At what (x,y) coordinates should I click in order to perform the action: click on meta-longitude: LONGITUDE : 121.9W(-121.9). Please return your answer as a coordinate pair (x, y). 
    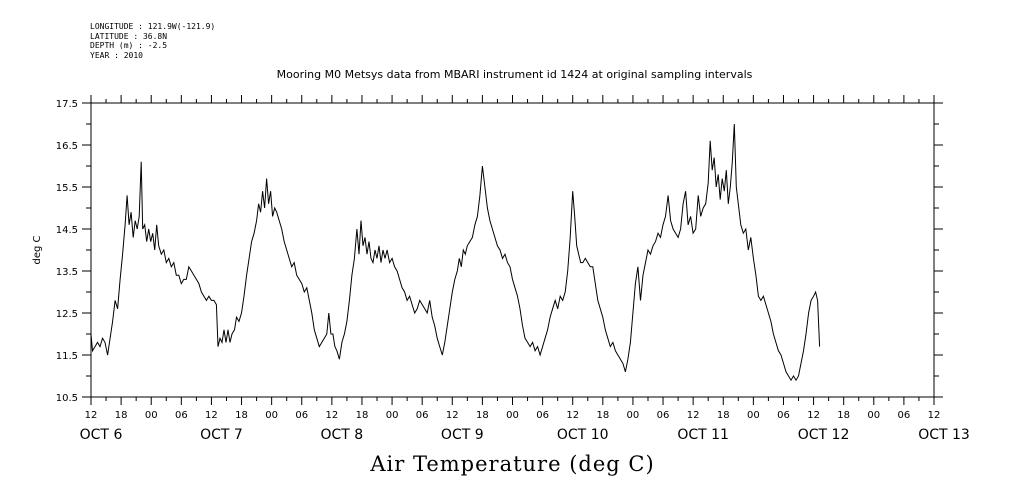
    Looking at the image, I should click on (153, 26).